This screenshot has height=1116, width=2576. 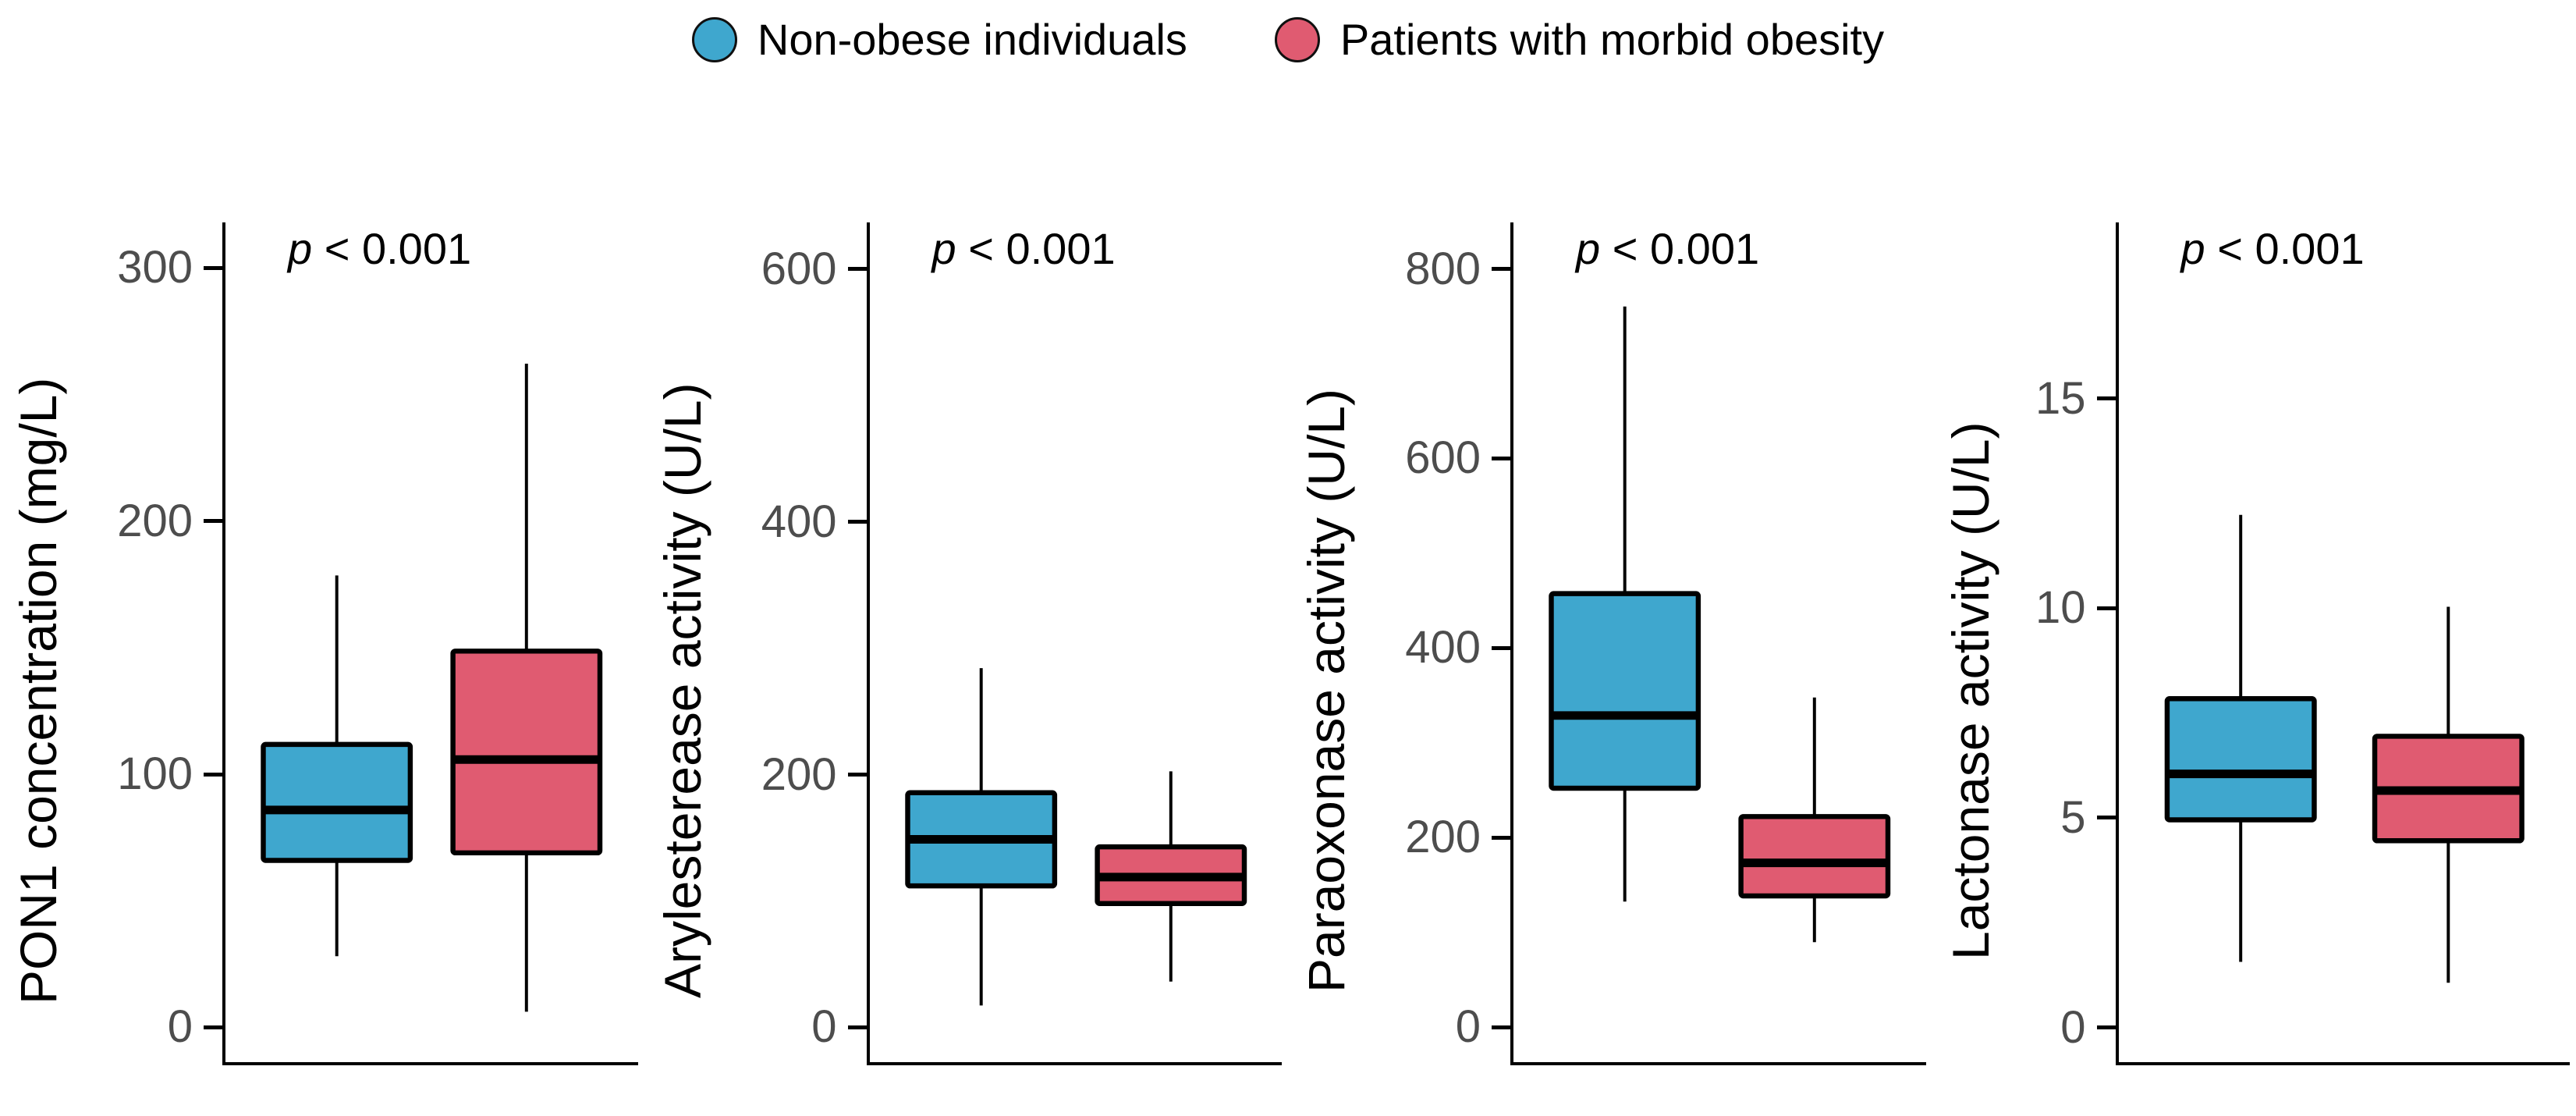 What do you see at coordinates (1443, 268) in the screenshot?
I see `y-tick-label: 800` at bounding box center [1443, 268].